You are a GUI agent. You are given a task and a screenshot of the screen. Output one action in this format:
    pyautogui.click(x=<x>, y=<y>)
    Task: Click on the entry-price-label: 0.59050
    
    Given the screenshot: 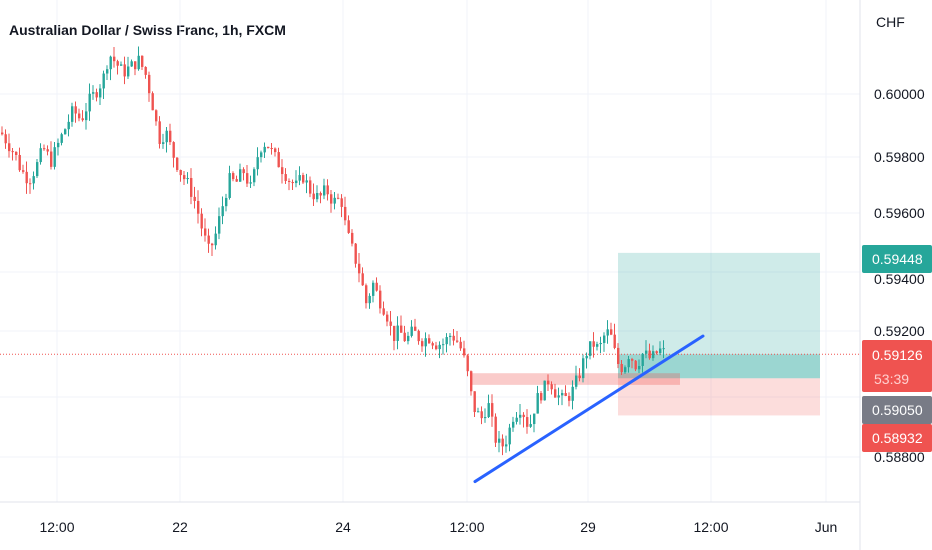 What is the action you would take?
    pyautogui.click(x=897, y=410)
    